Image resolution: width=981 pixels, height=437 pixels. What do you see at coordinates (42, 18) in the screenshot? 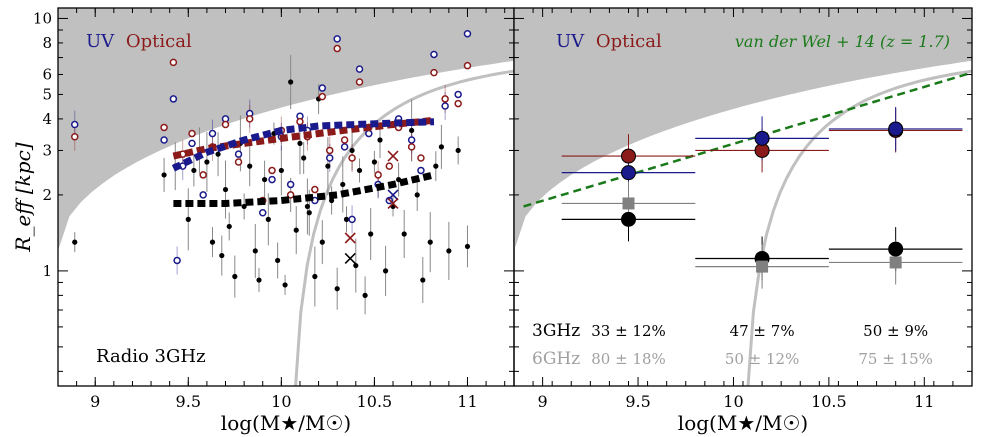
I see `y-tick-label: 10` at bounding box center [42, 18].